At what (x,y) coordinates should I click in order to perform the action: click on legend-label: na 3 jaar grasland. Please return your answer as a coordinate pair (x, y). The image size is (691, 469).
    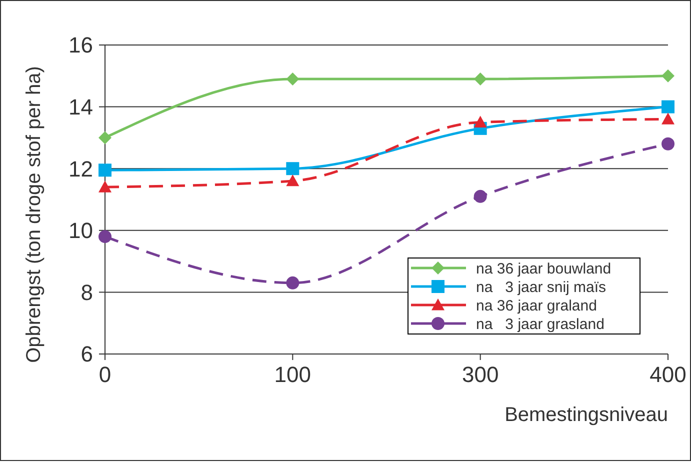
    Looking at the image, I should click on (540, 324).